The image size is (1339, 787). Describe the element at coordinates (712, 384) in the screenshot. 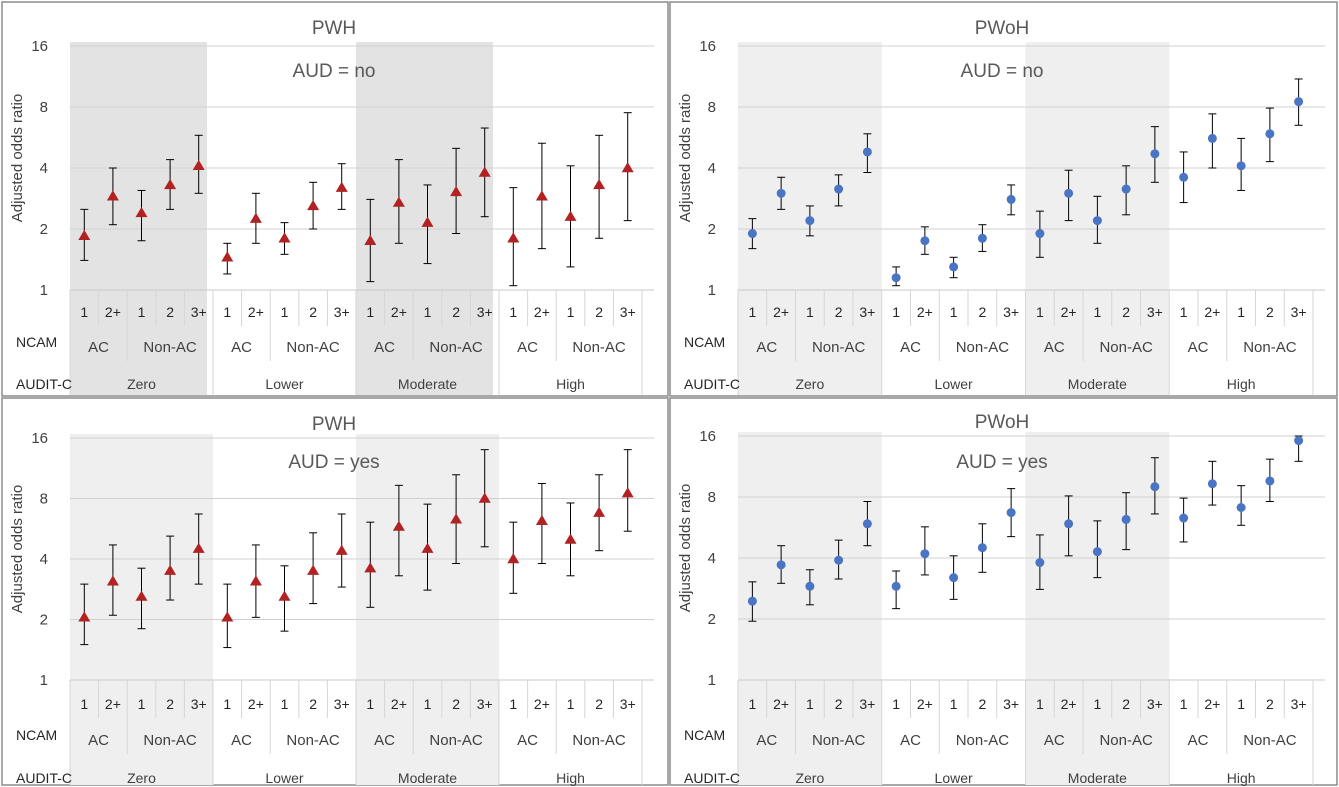

I see `row-label-audit: AUDIT-C` at that location.